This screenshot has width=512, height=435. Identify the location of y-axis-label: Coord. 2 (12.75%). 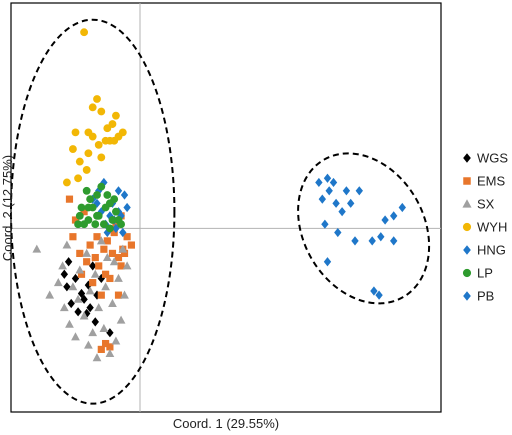
(7, 208).